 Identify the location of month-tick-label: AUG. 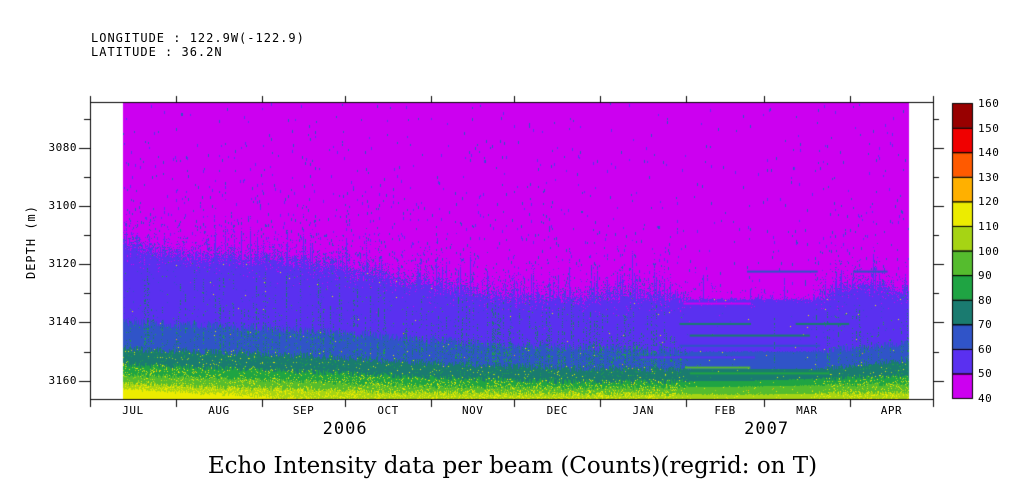
(219, 410).